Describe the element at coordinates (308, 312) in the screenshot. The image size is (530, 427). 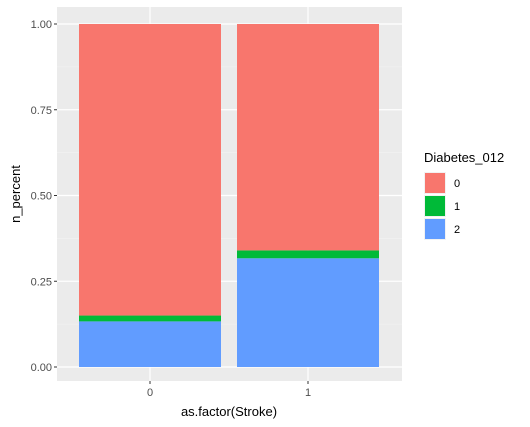
I see `bar-segment-cat1-series2` at that location.